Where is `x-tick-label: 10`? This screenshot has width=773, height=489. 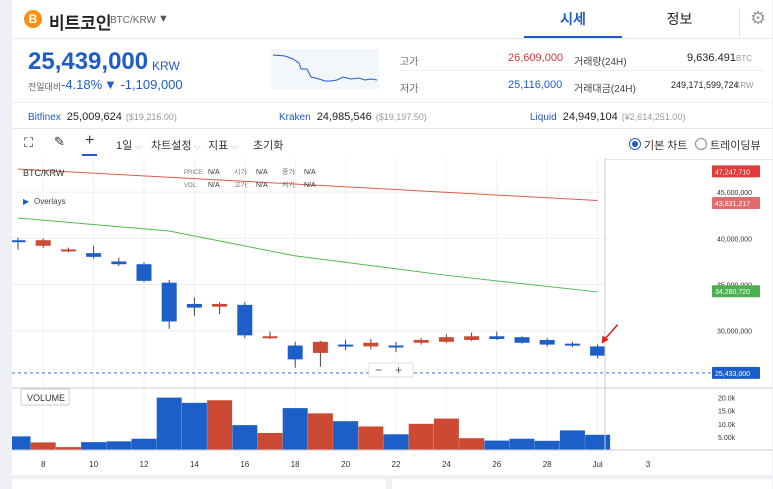
x-tick-label: 10 is located at coordinates (93, 464).